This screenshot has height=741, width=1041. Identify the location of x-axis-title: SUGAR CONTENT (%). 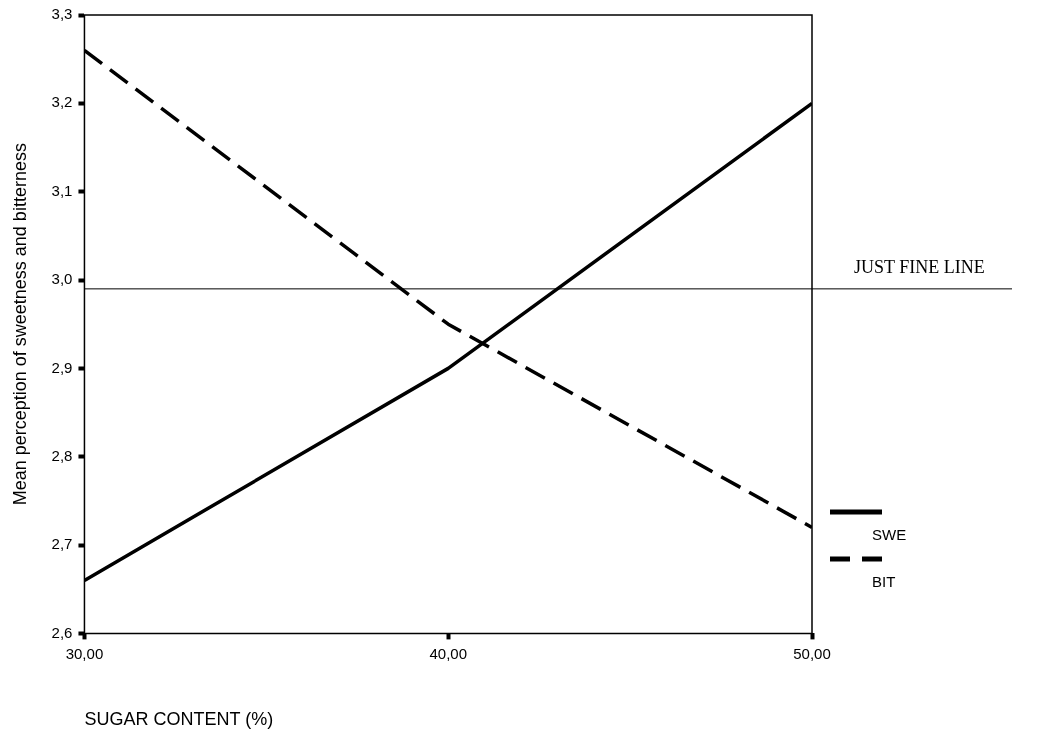
(179, 719).